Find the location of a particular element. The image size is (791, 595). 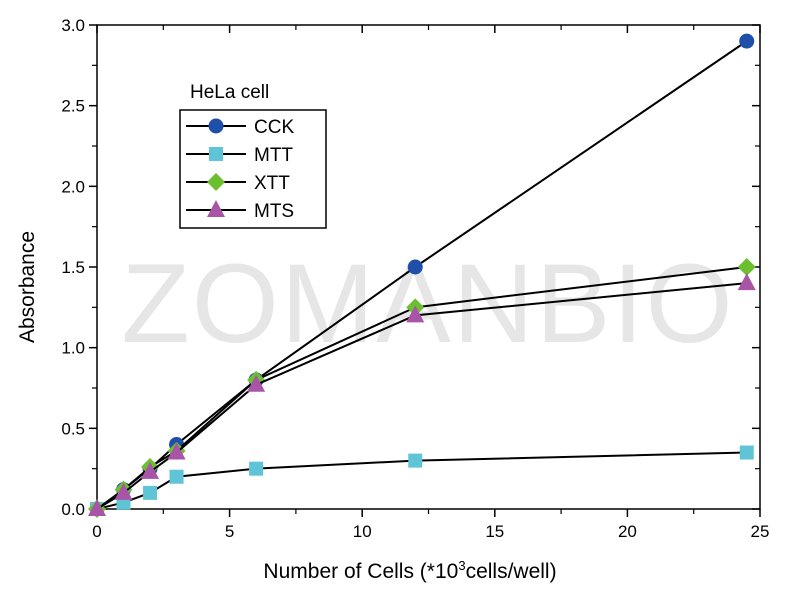

x-tick-label: 10 is located at coordinates (362, 531).